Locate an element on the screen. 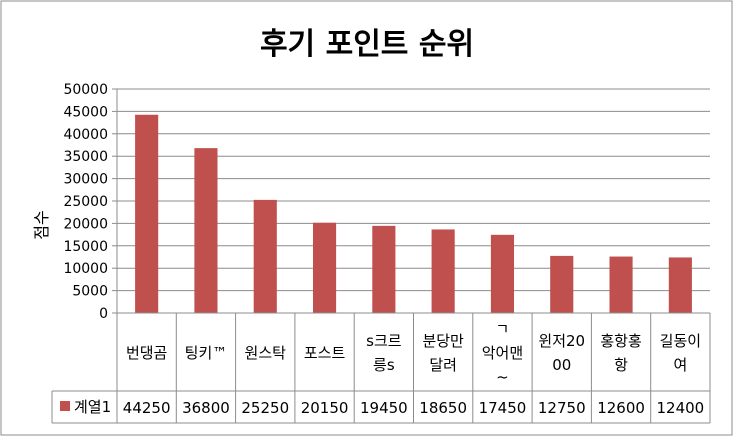  x-category-label: 포스트 is located at coordinates (325, 353).